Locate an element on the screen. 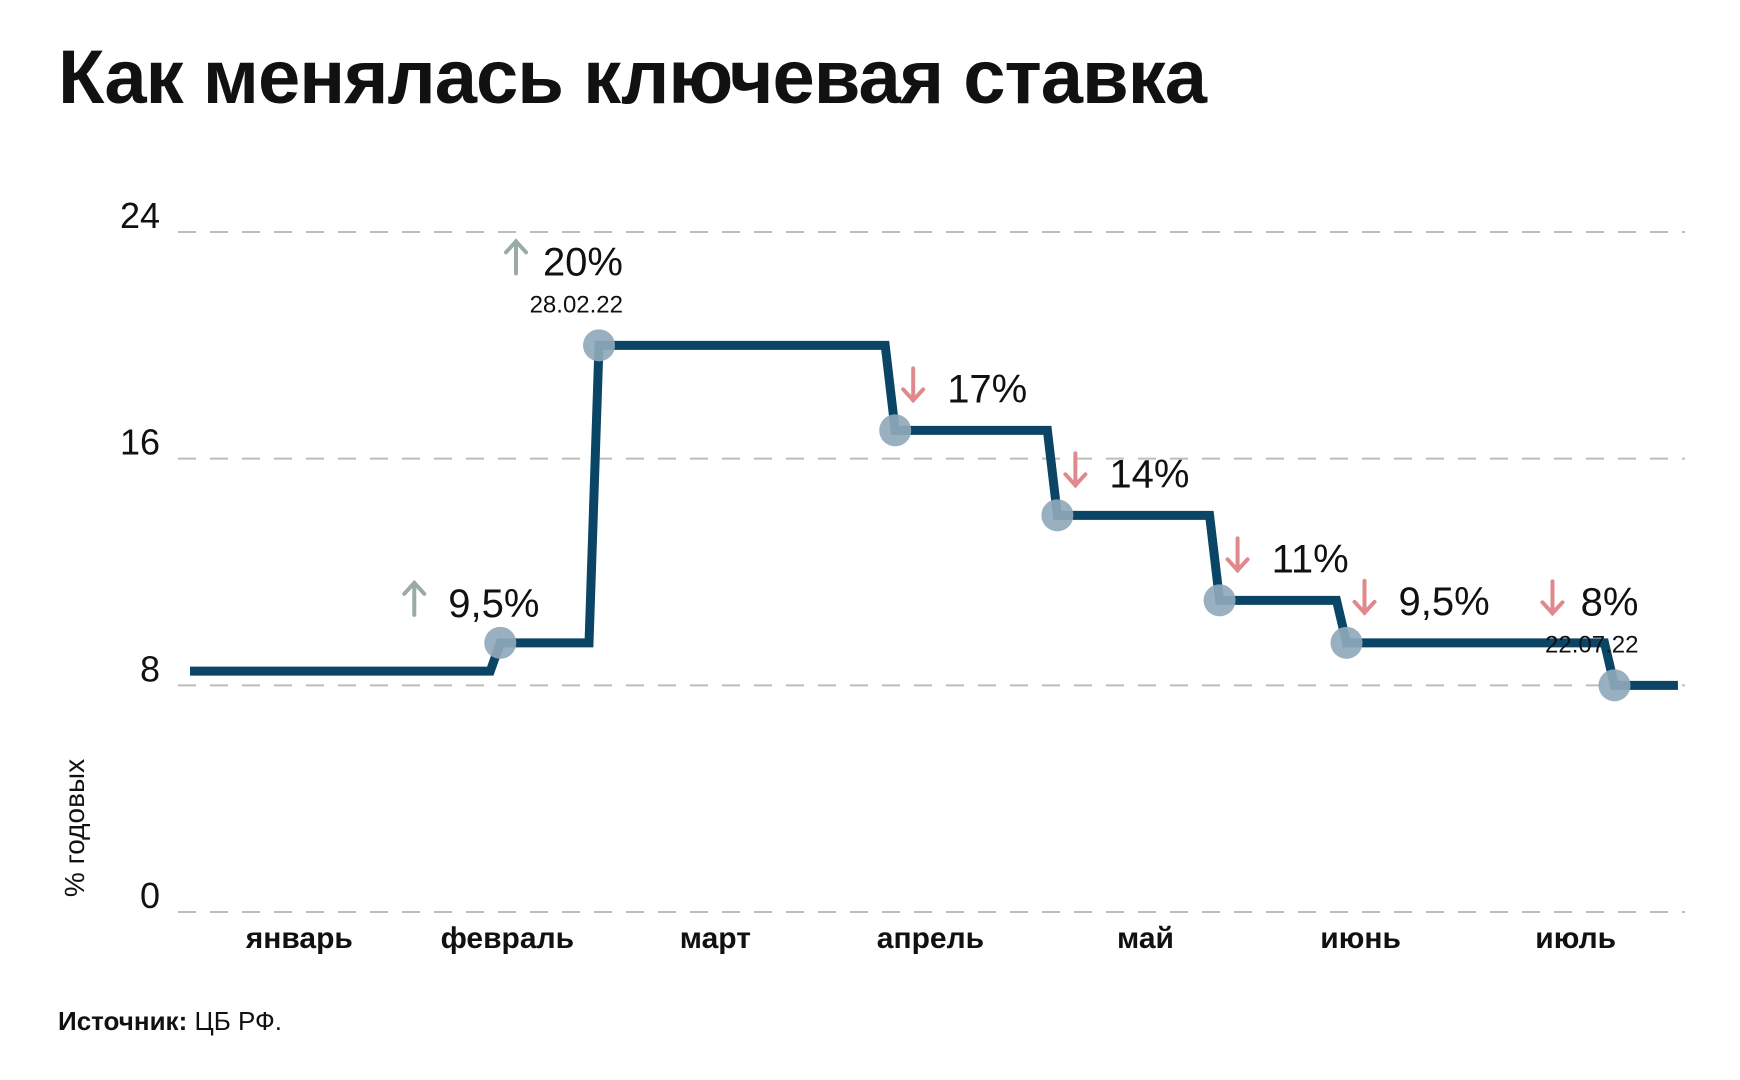  x-tick-7: июль is located at coordinates (1575, 938).